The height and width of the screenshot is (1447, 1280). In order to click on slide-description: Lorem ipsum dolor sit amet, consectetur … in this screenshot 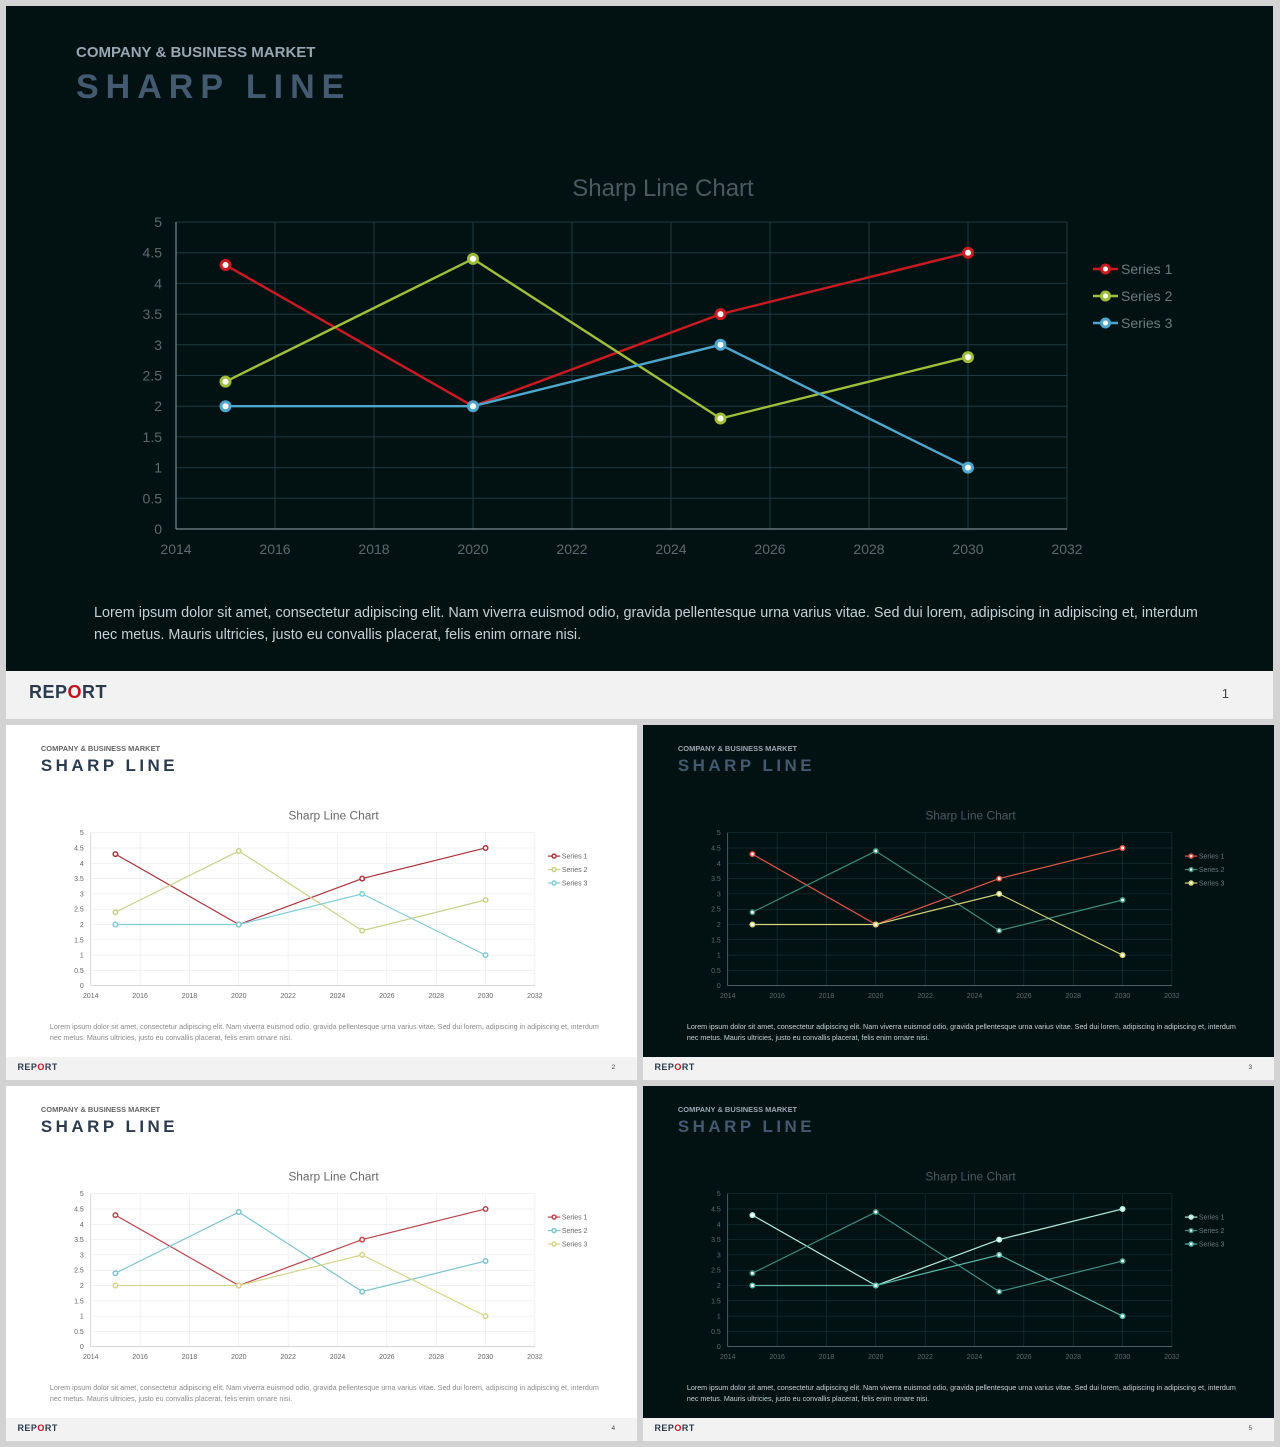, I will do `click(961, 1033)`.